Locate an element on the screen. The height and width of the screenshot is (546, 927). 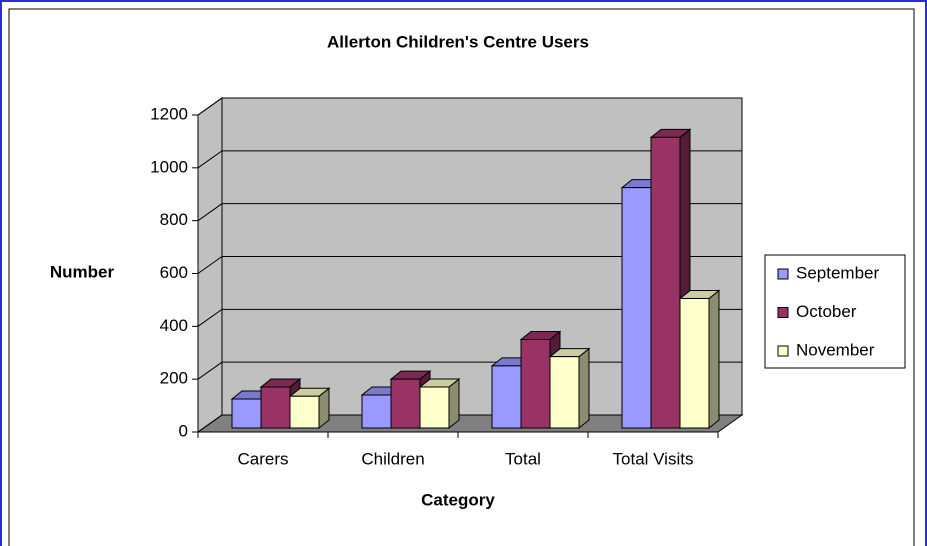
chart-title: Allerton Children's Centre Users is located at coordinates (458, 41).